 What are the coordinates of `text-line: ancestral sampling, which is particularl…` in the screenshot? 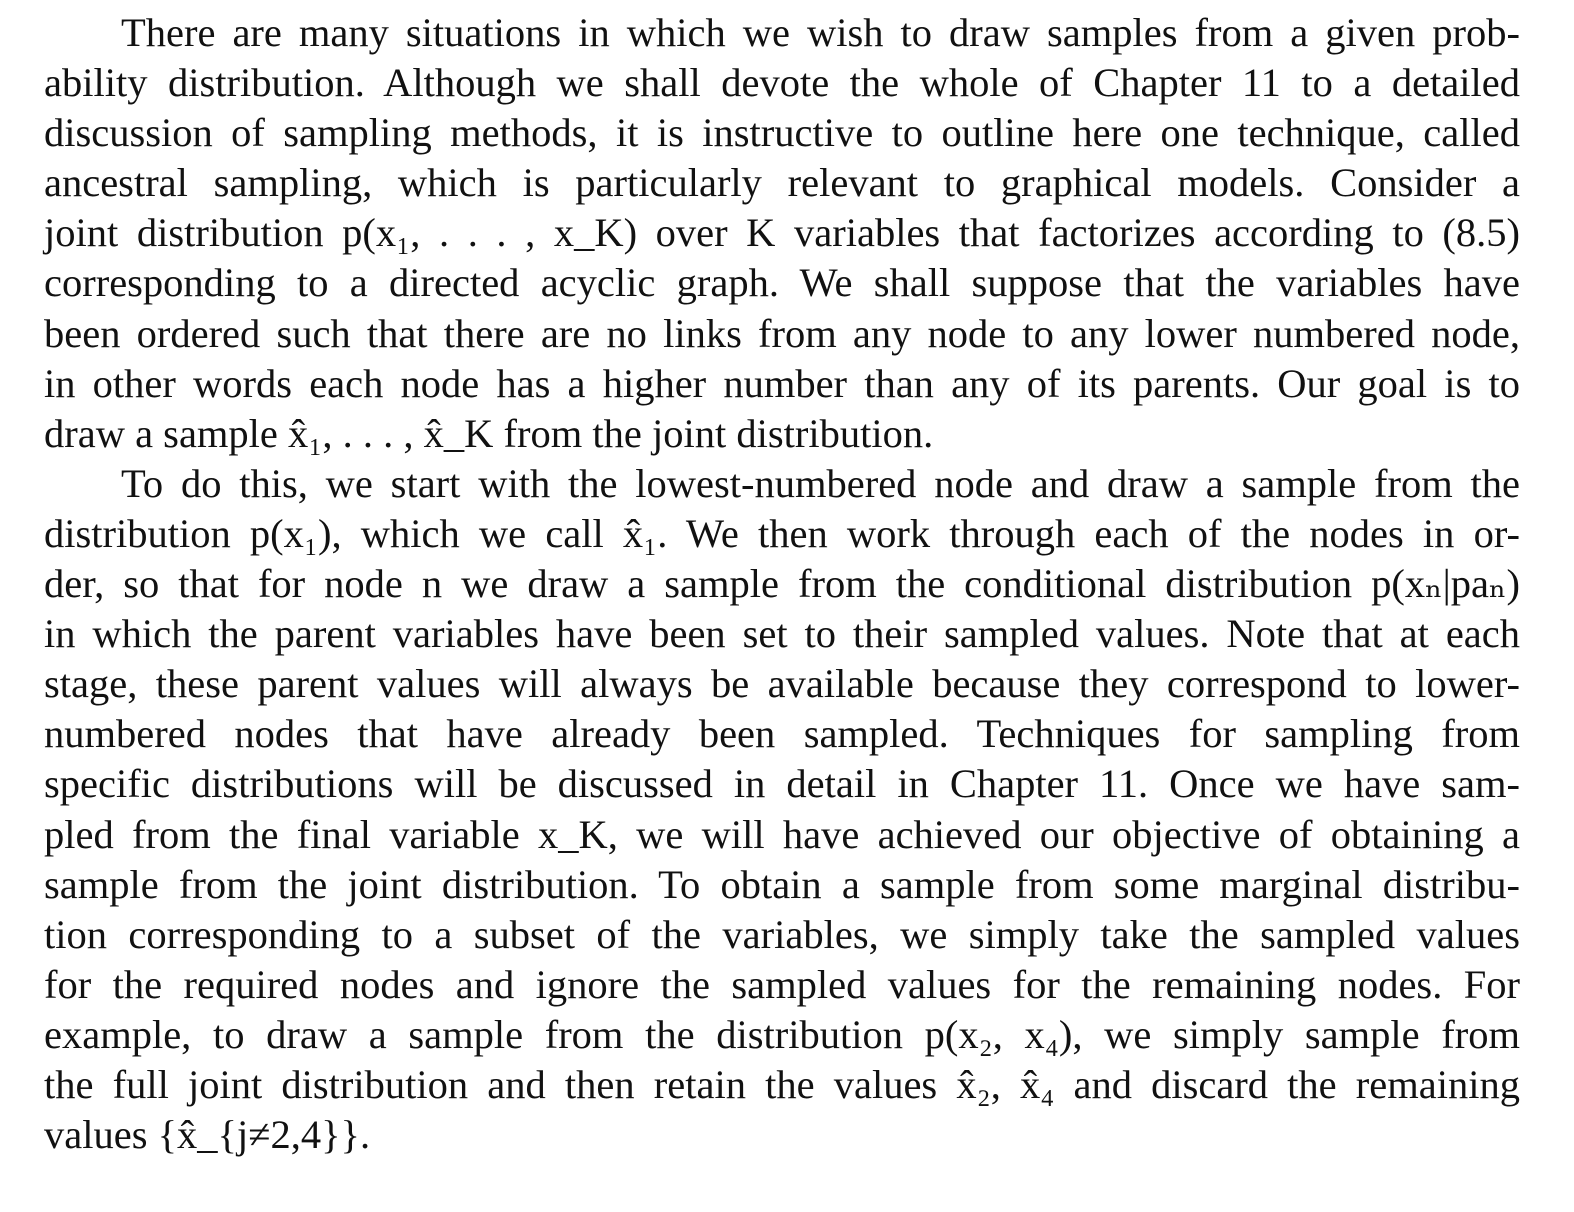 It's located at (782, 183).